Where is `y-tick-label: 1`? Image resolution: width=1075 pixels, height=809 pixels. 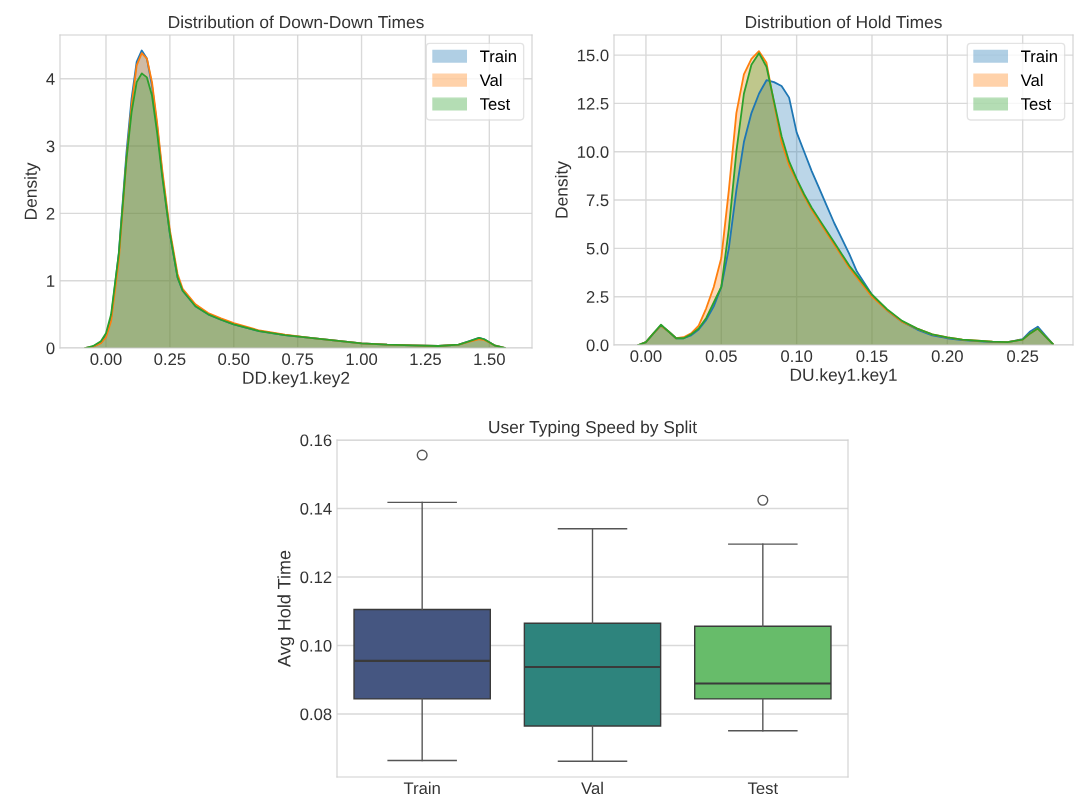
y-tick-label: 1 is located at coordinates (51, 281).